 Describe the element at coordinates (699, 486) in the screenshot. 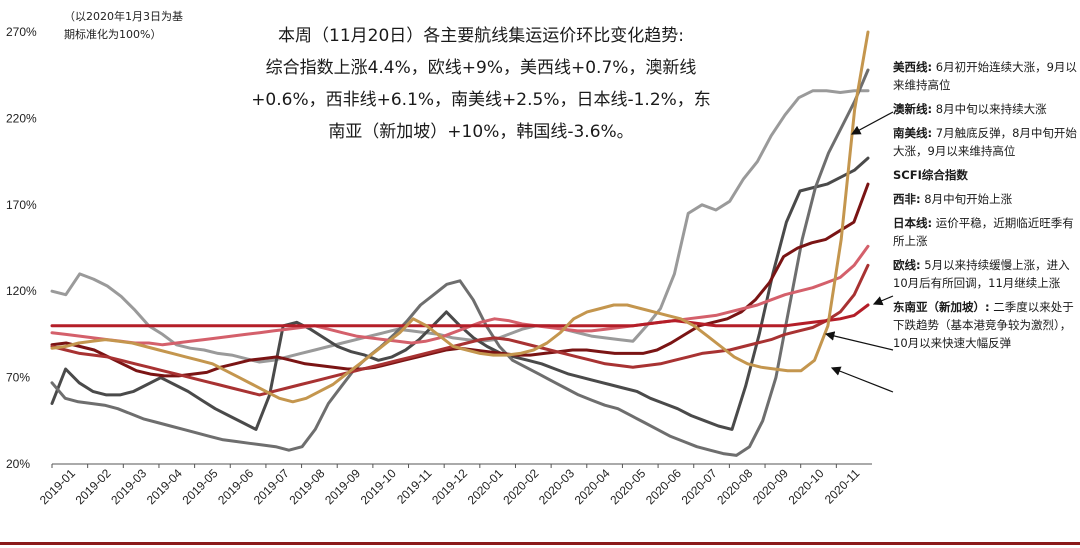

I see `x-tick-label: 2020-07` at that location.